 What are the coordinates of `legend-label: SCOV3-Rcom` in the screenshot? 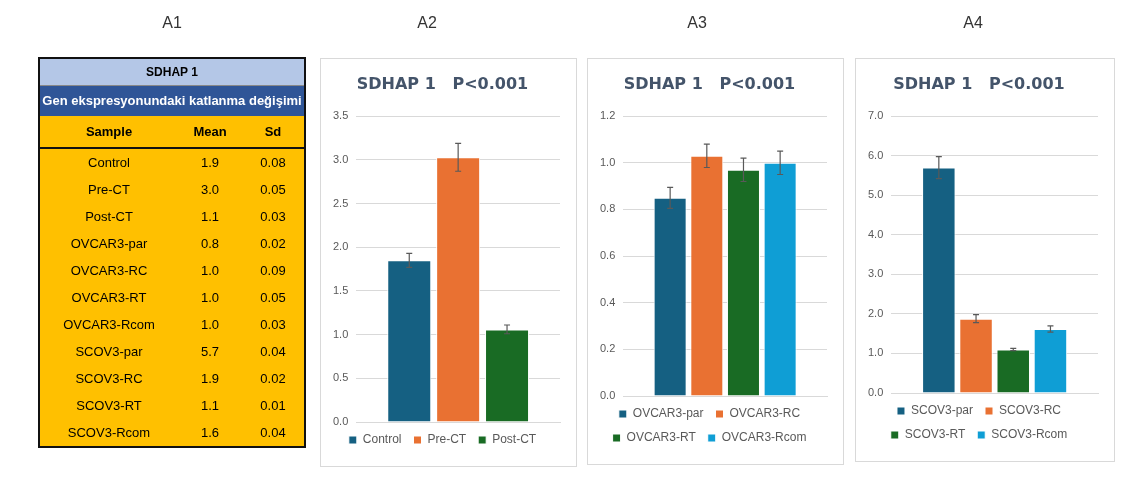 It's located at (1029, 434).